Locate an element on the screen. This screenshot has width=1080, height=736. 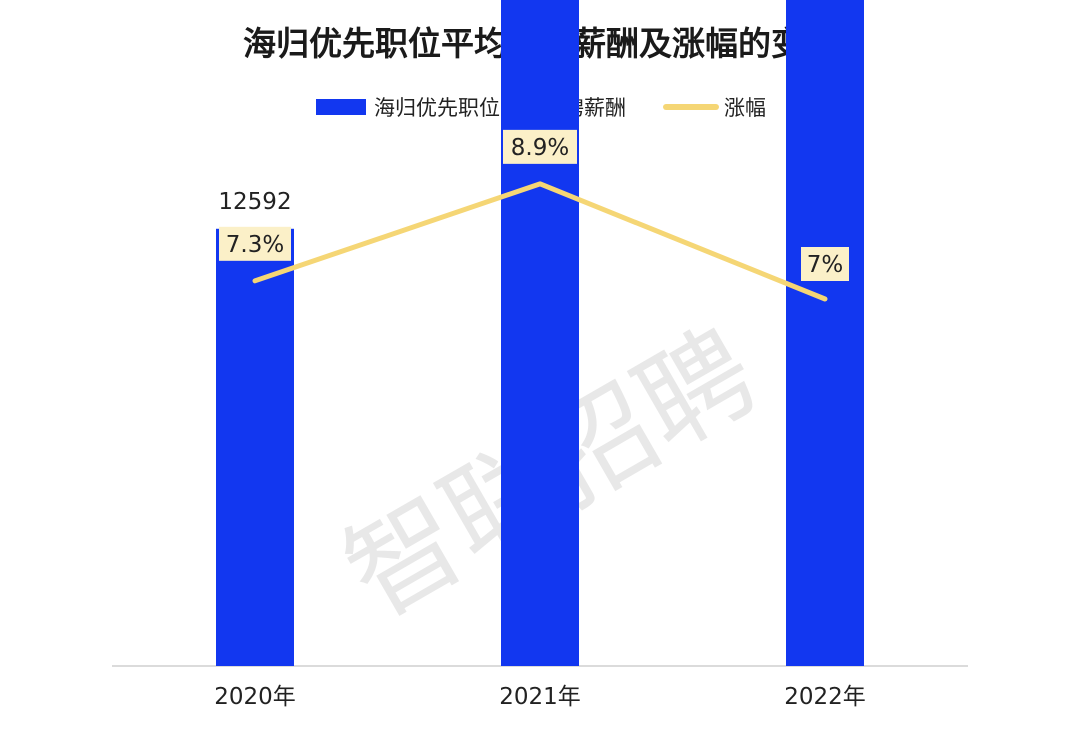
growth-label: 7% is located at coordinates (825, 265).